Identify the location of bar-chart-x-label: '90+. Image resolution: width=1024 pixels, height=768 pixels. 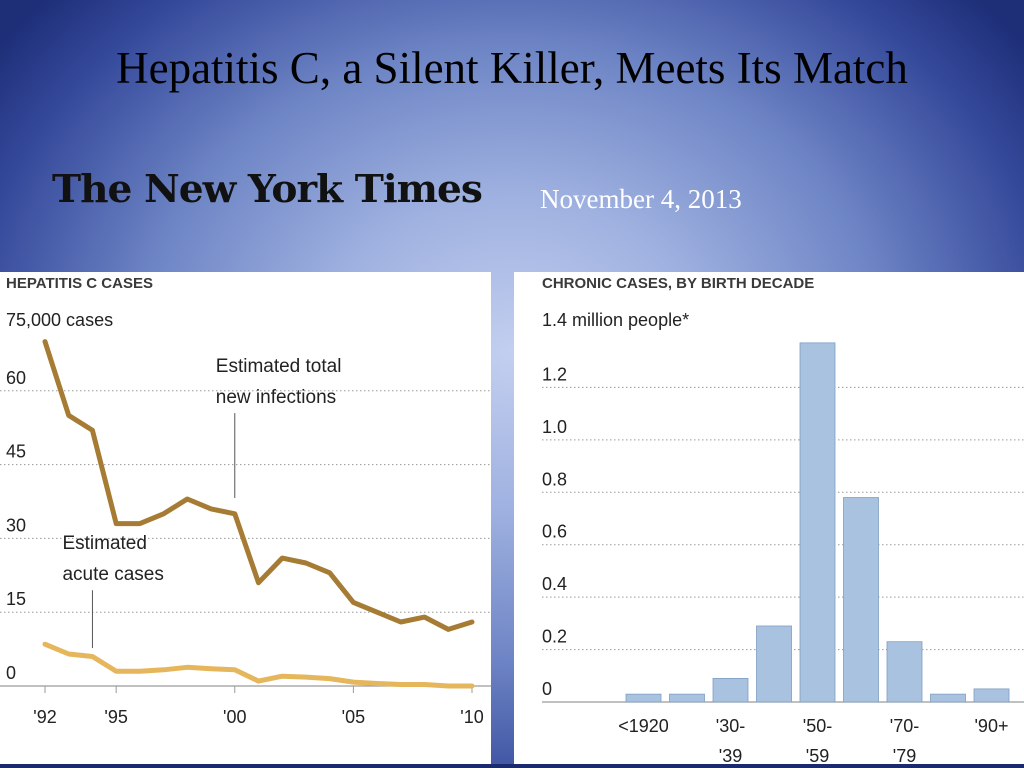
(992, 726).